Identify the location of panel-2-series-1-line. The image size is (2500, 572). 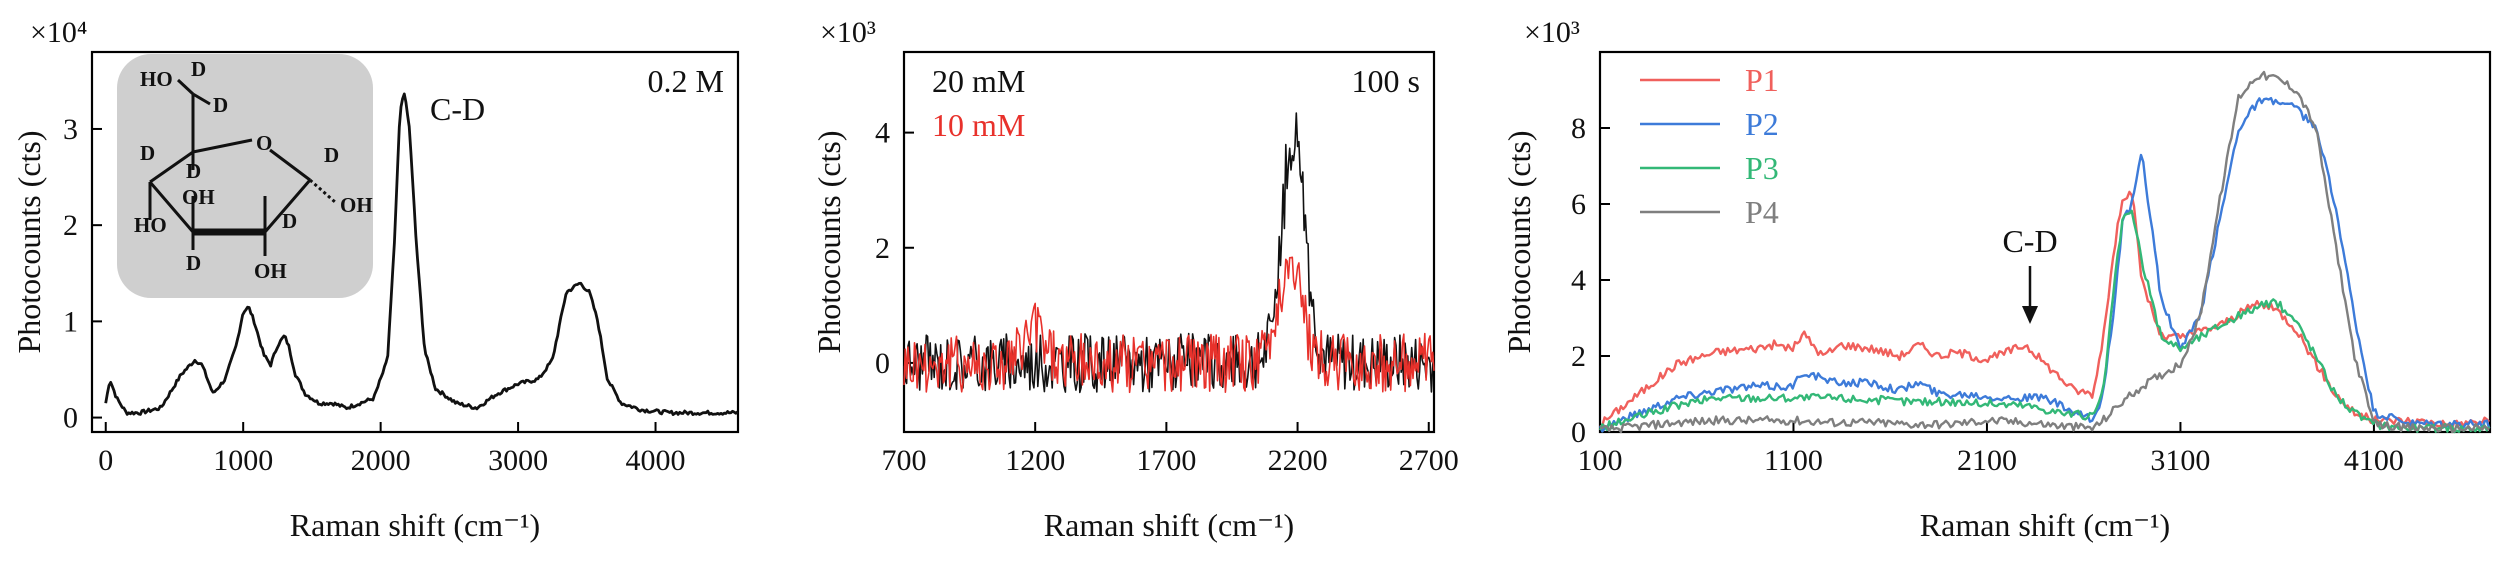
(1169, 325).